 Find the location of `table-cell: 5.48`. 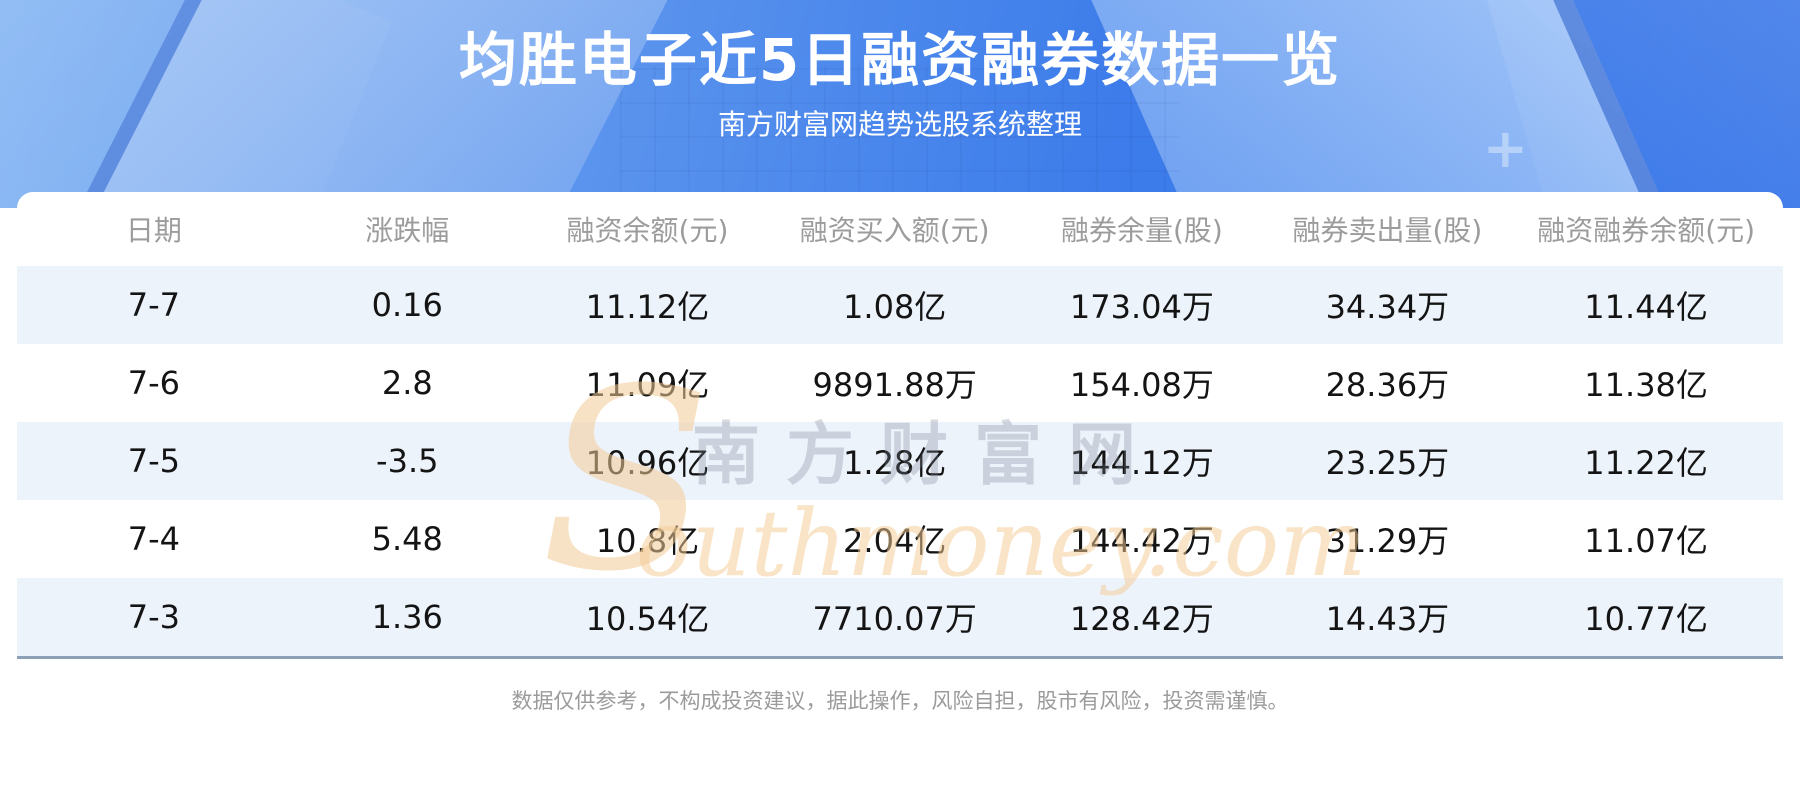

table-cell: 5.48 is located at coordinates (407, 539).